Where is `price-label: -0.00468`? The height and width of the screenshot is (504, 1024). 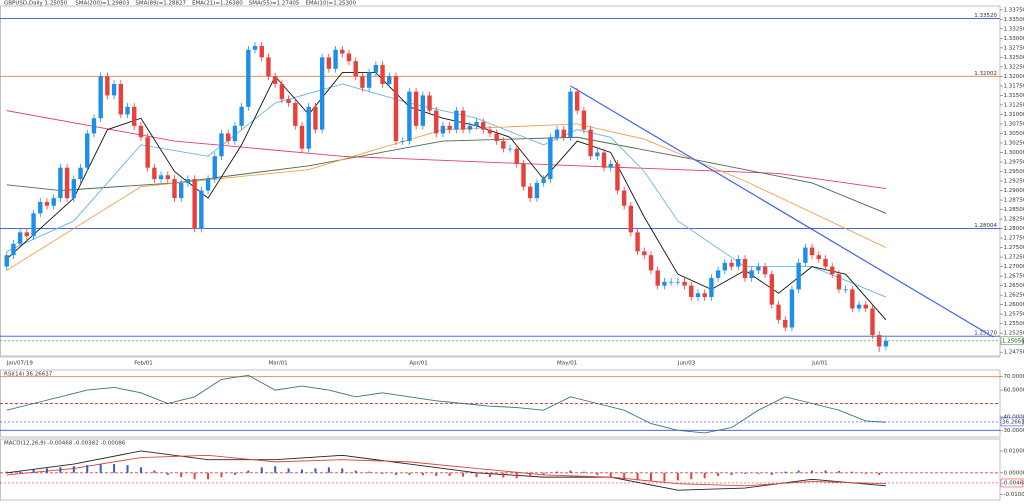 price-label: -0.00468 is located at coordinates (1013, 483).